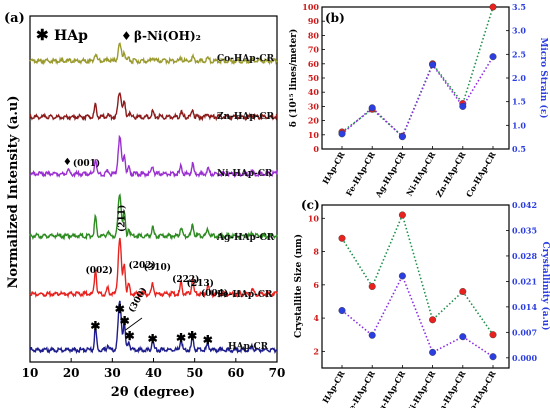 The image size is (550, 408). I want to click on xrd-x-tick-label: 20, so click(71, 373).